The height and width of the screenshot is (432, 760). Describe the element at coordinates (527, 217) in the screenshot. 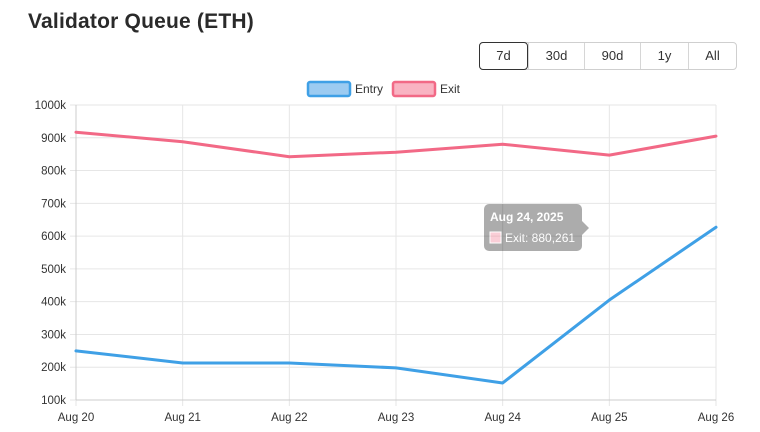

I see `tooltip-title: Aug 24, 2025` at that location.